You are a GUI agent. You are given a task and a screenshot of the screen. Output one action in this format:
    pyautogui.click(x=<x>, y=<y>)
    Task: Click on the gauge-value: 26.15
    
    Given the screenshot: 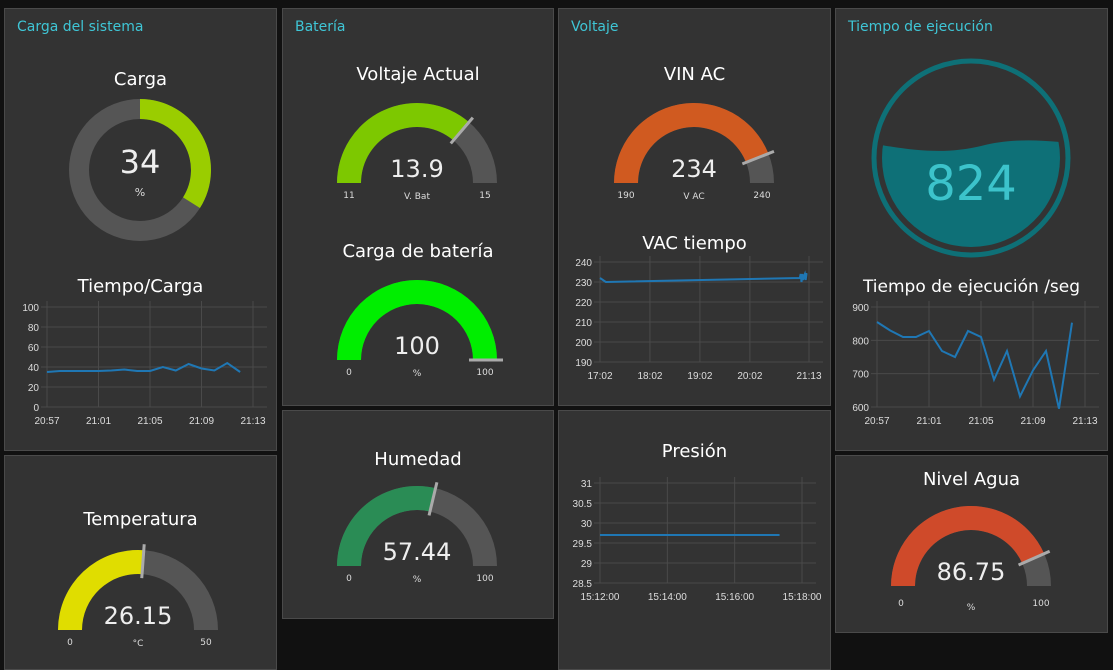 What is the action you would take?
    pyautogui.click(x=138, y=616)
    